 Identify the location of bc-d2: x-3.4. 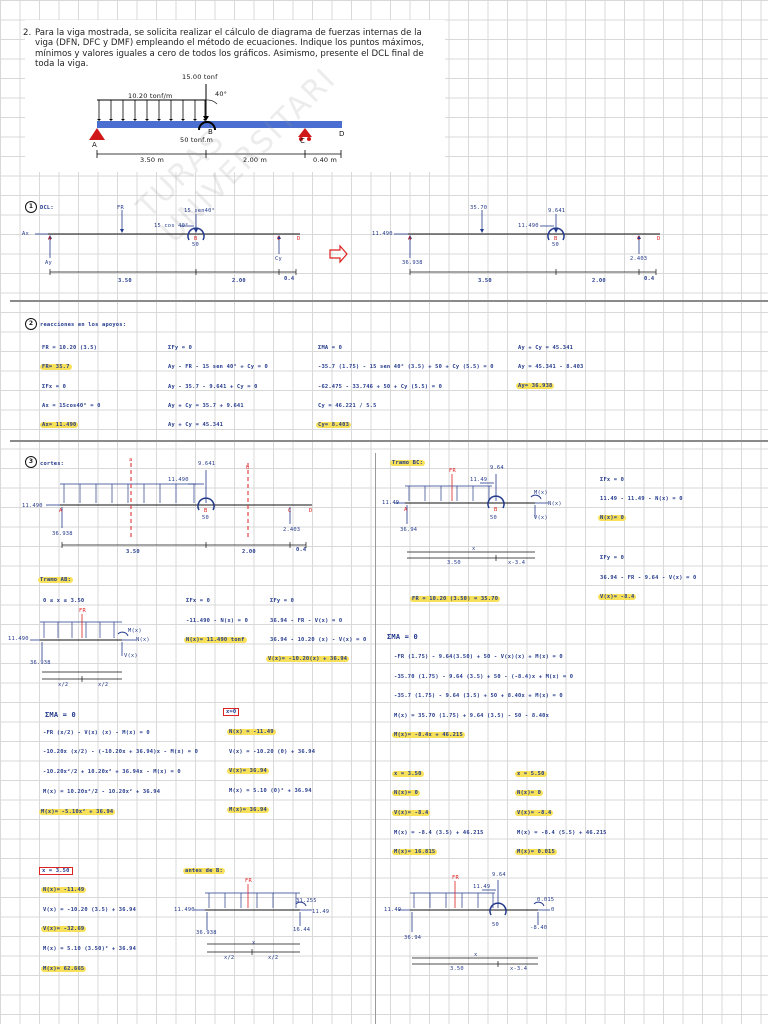
(517, 563).